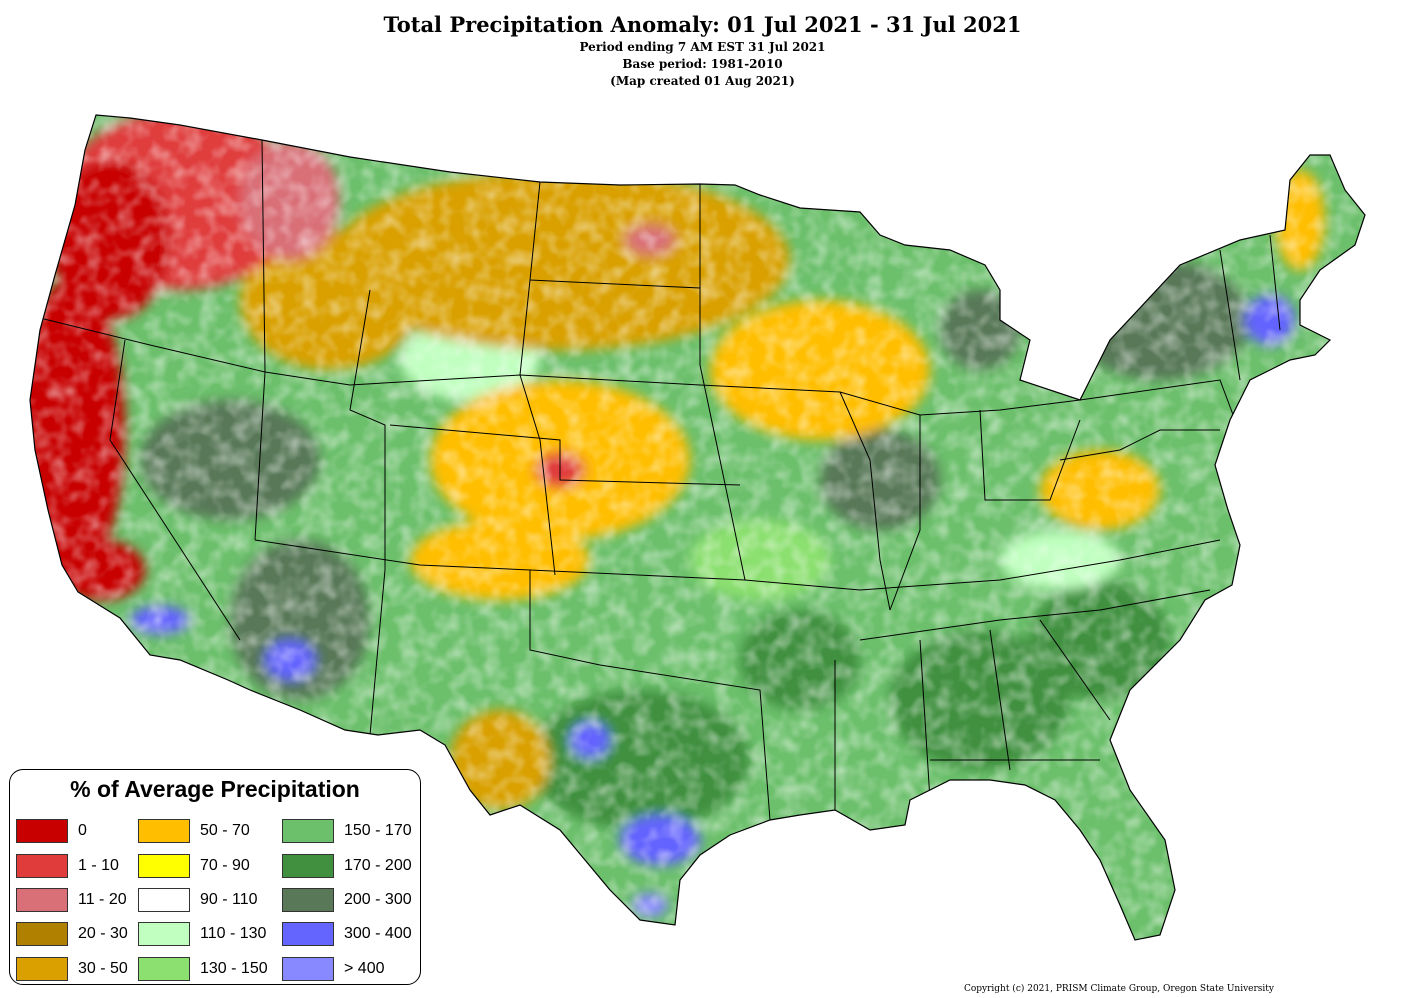 The image size is (1405, 998). Describe the element at coordinates (378, 899) in the screenshot. I see `legend-label: 200 - 300` at that location.